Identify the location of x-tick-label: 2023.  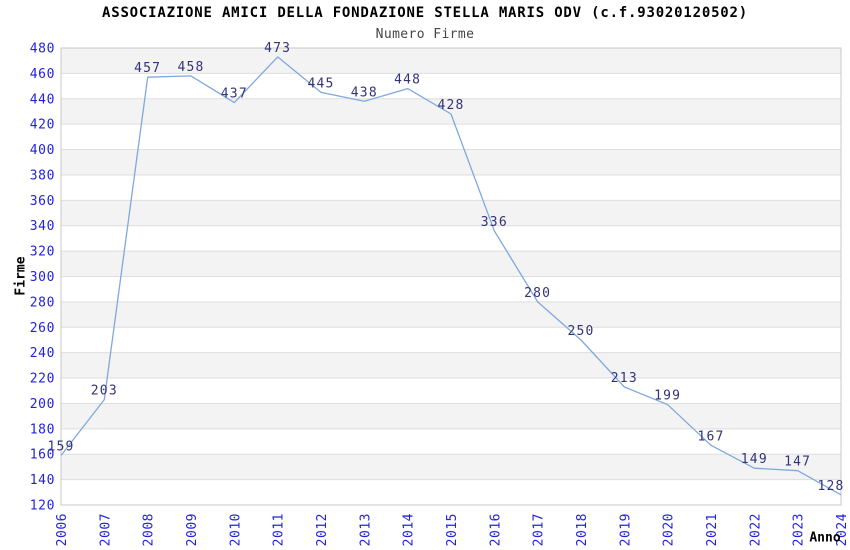
(799, 529).